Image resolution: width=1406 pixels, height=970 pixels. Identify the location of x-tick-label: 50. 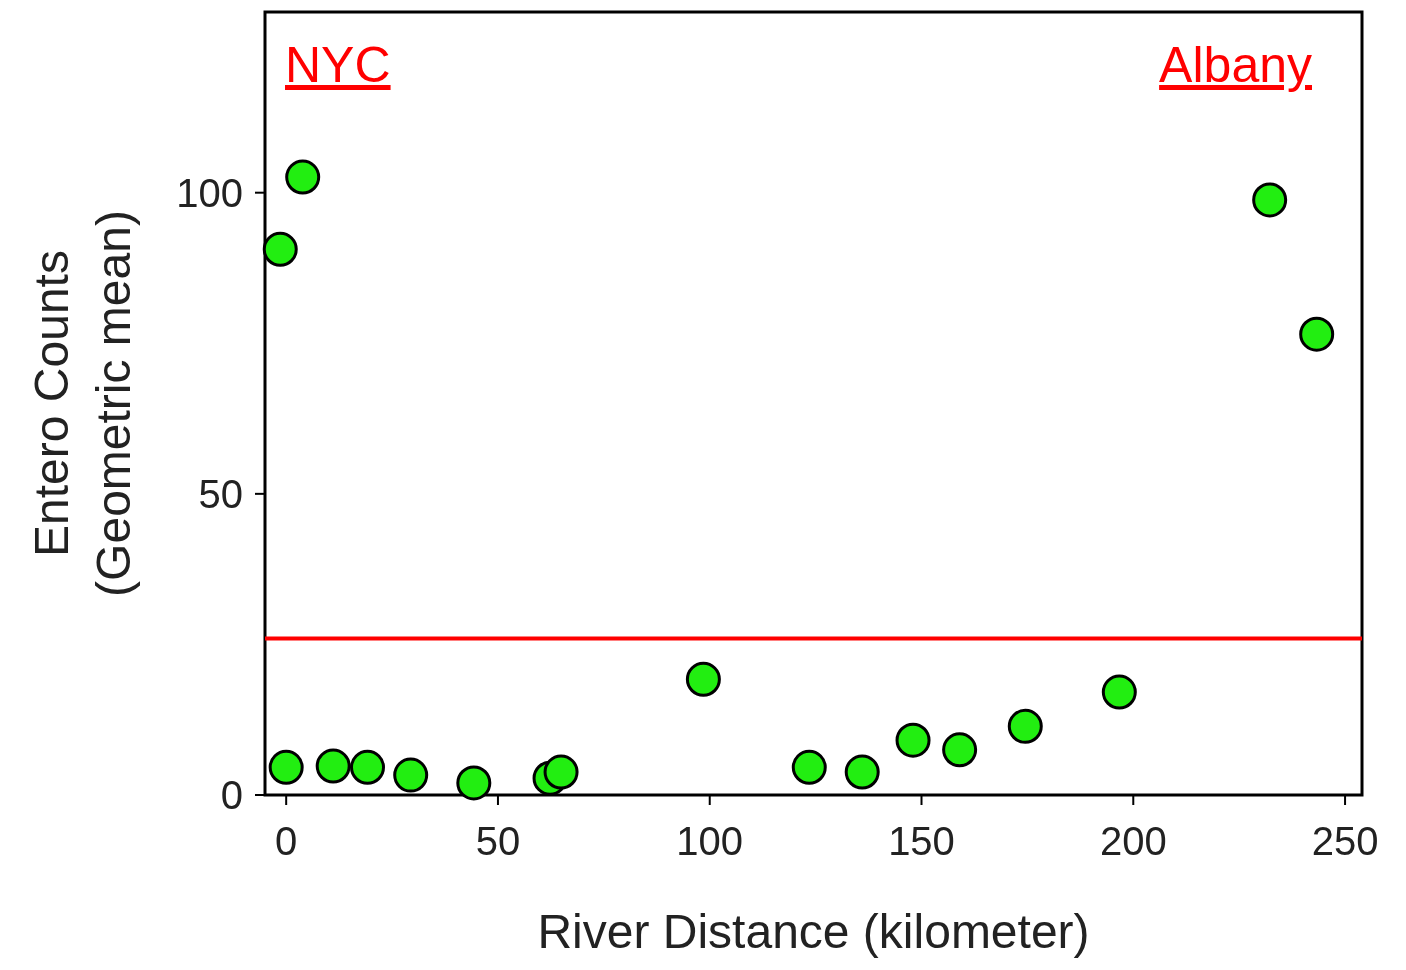
(498, 841).